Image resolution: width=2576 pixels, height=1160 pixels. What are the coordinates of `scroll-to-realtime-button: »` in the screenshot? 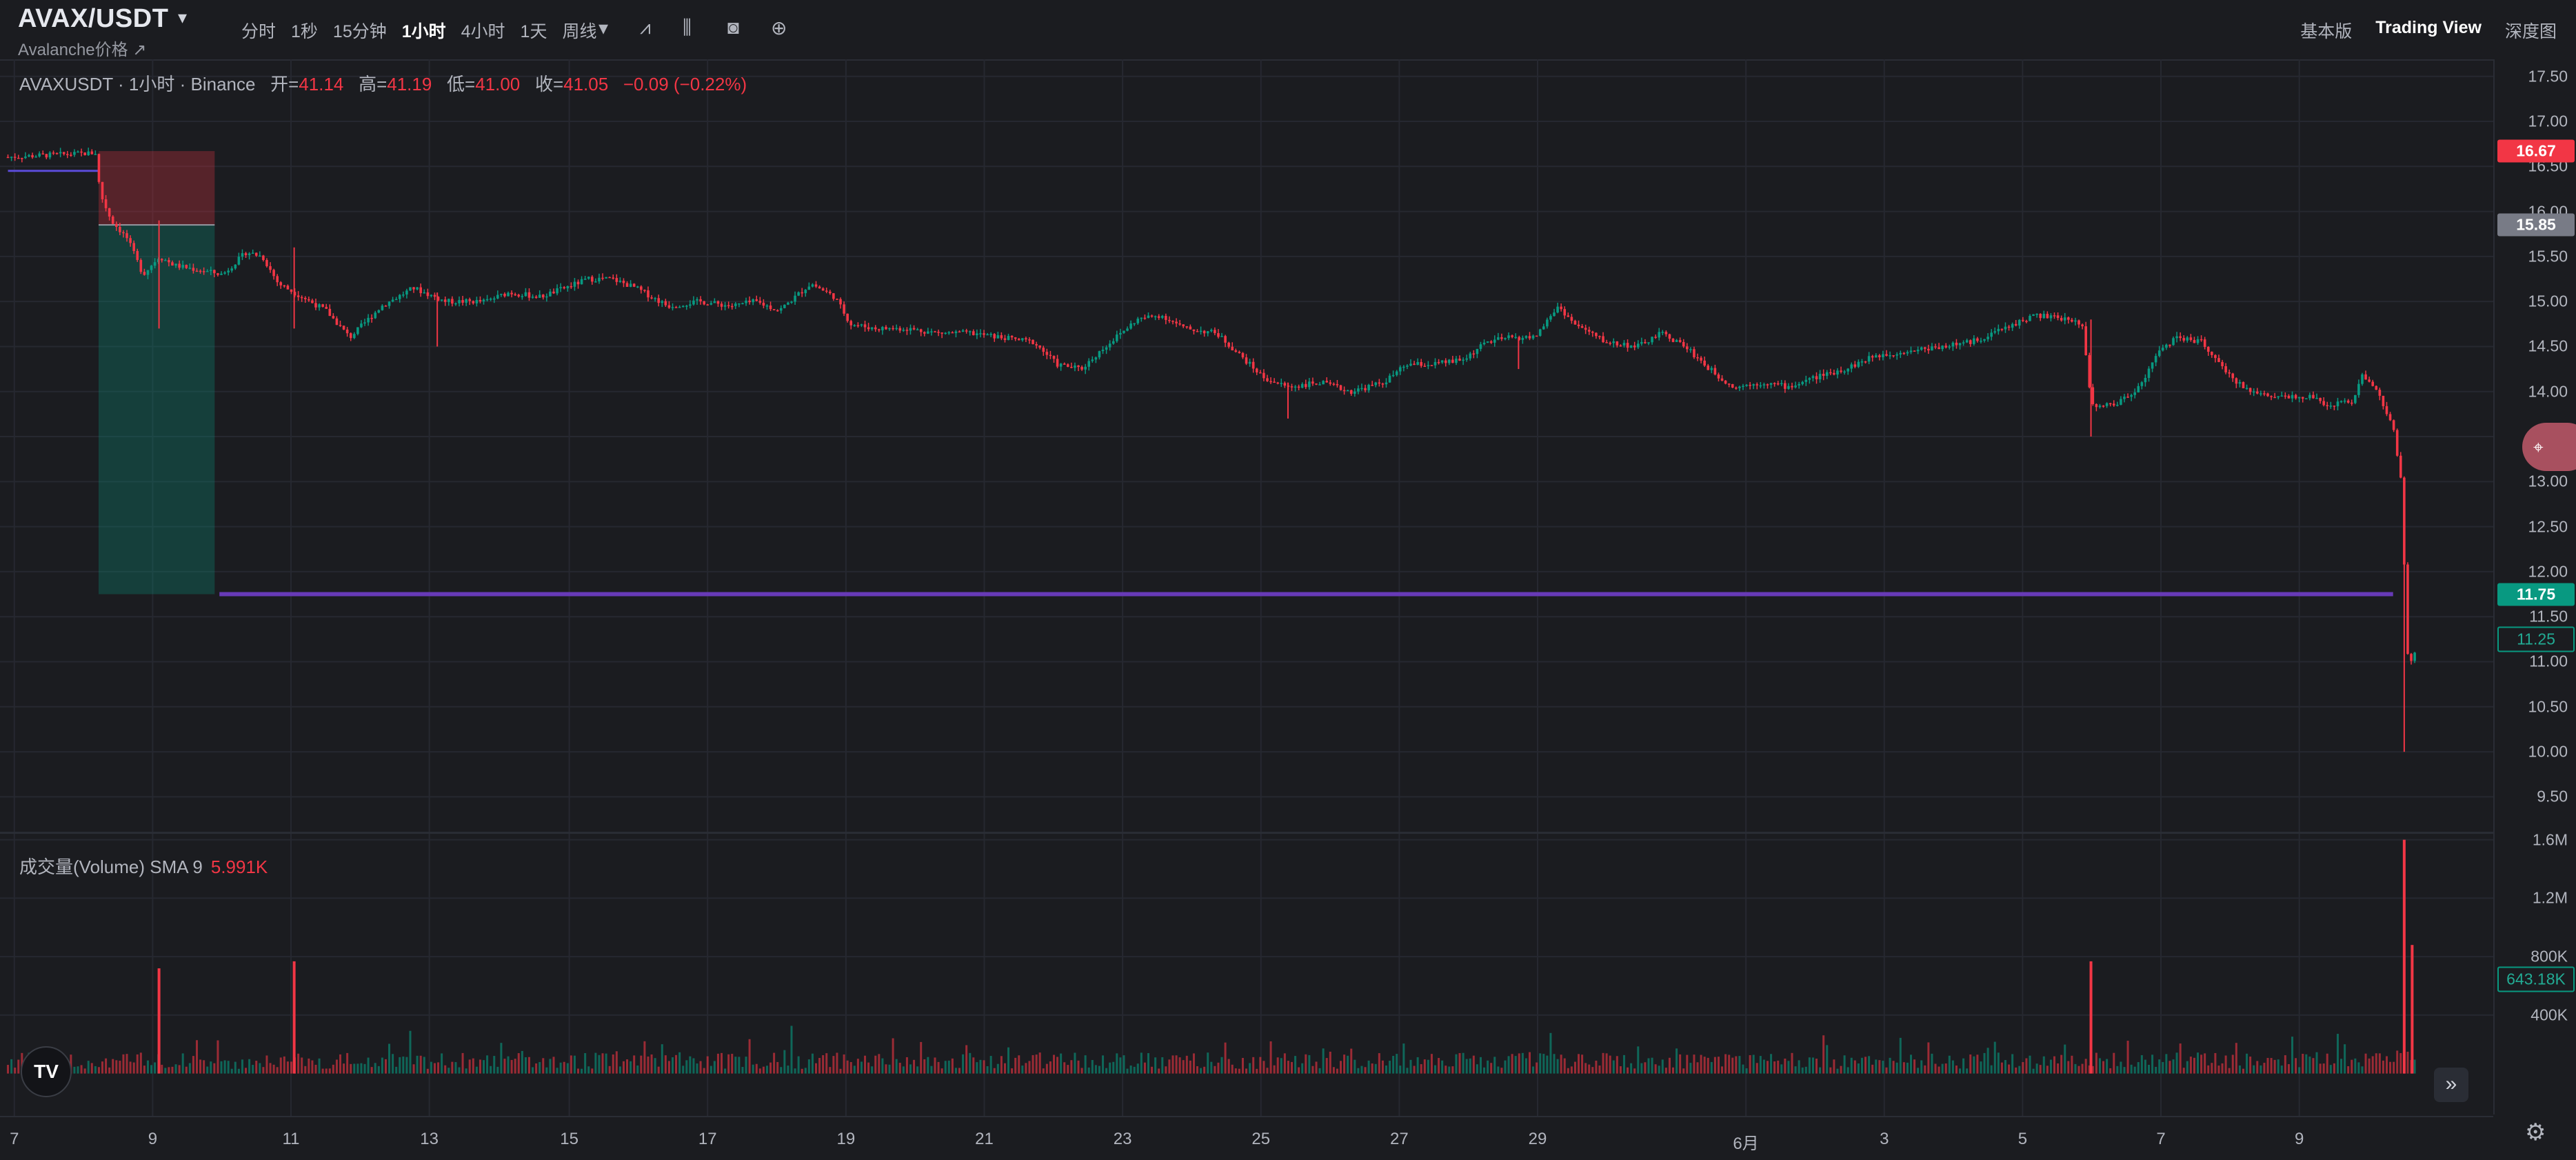 It's located at (2451, 1085).